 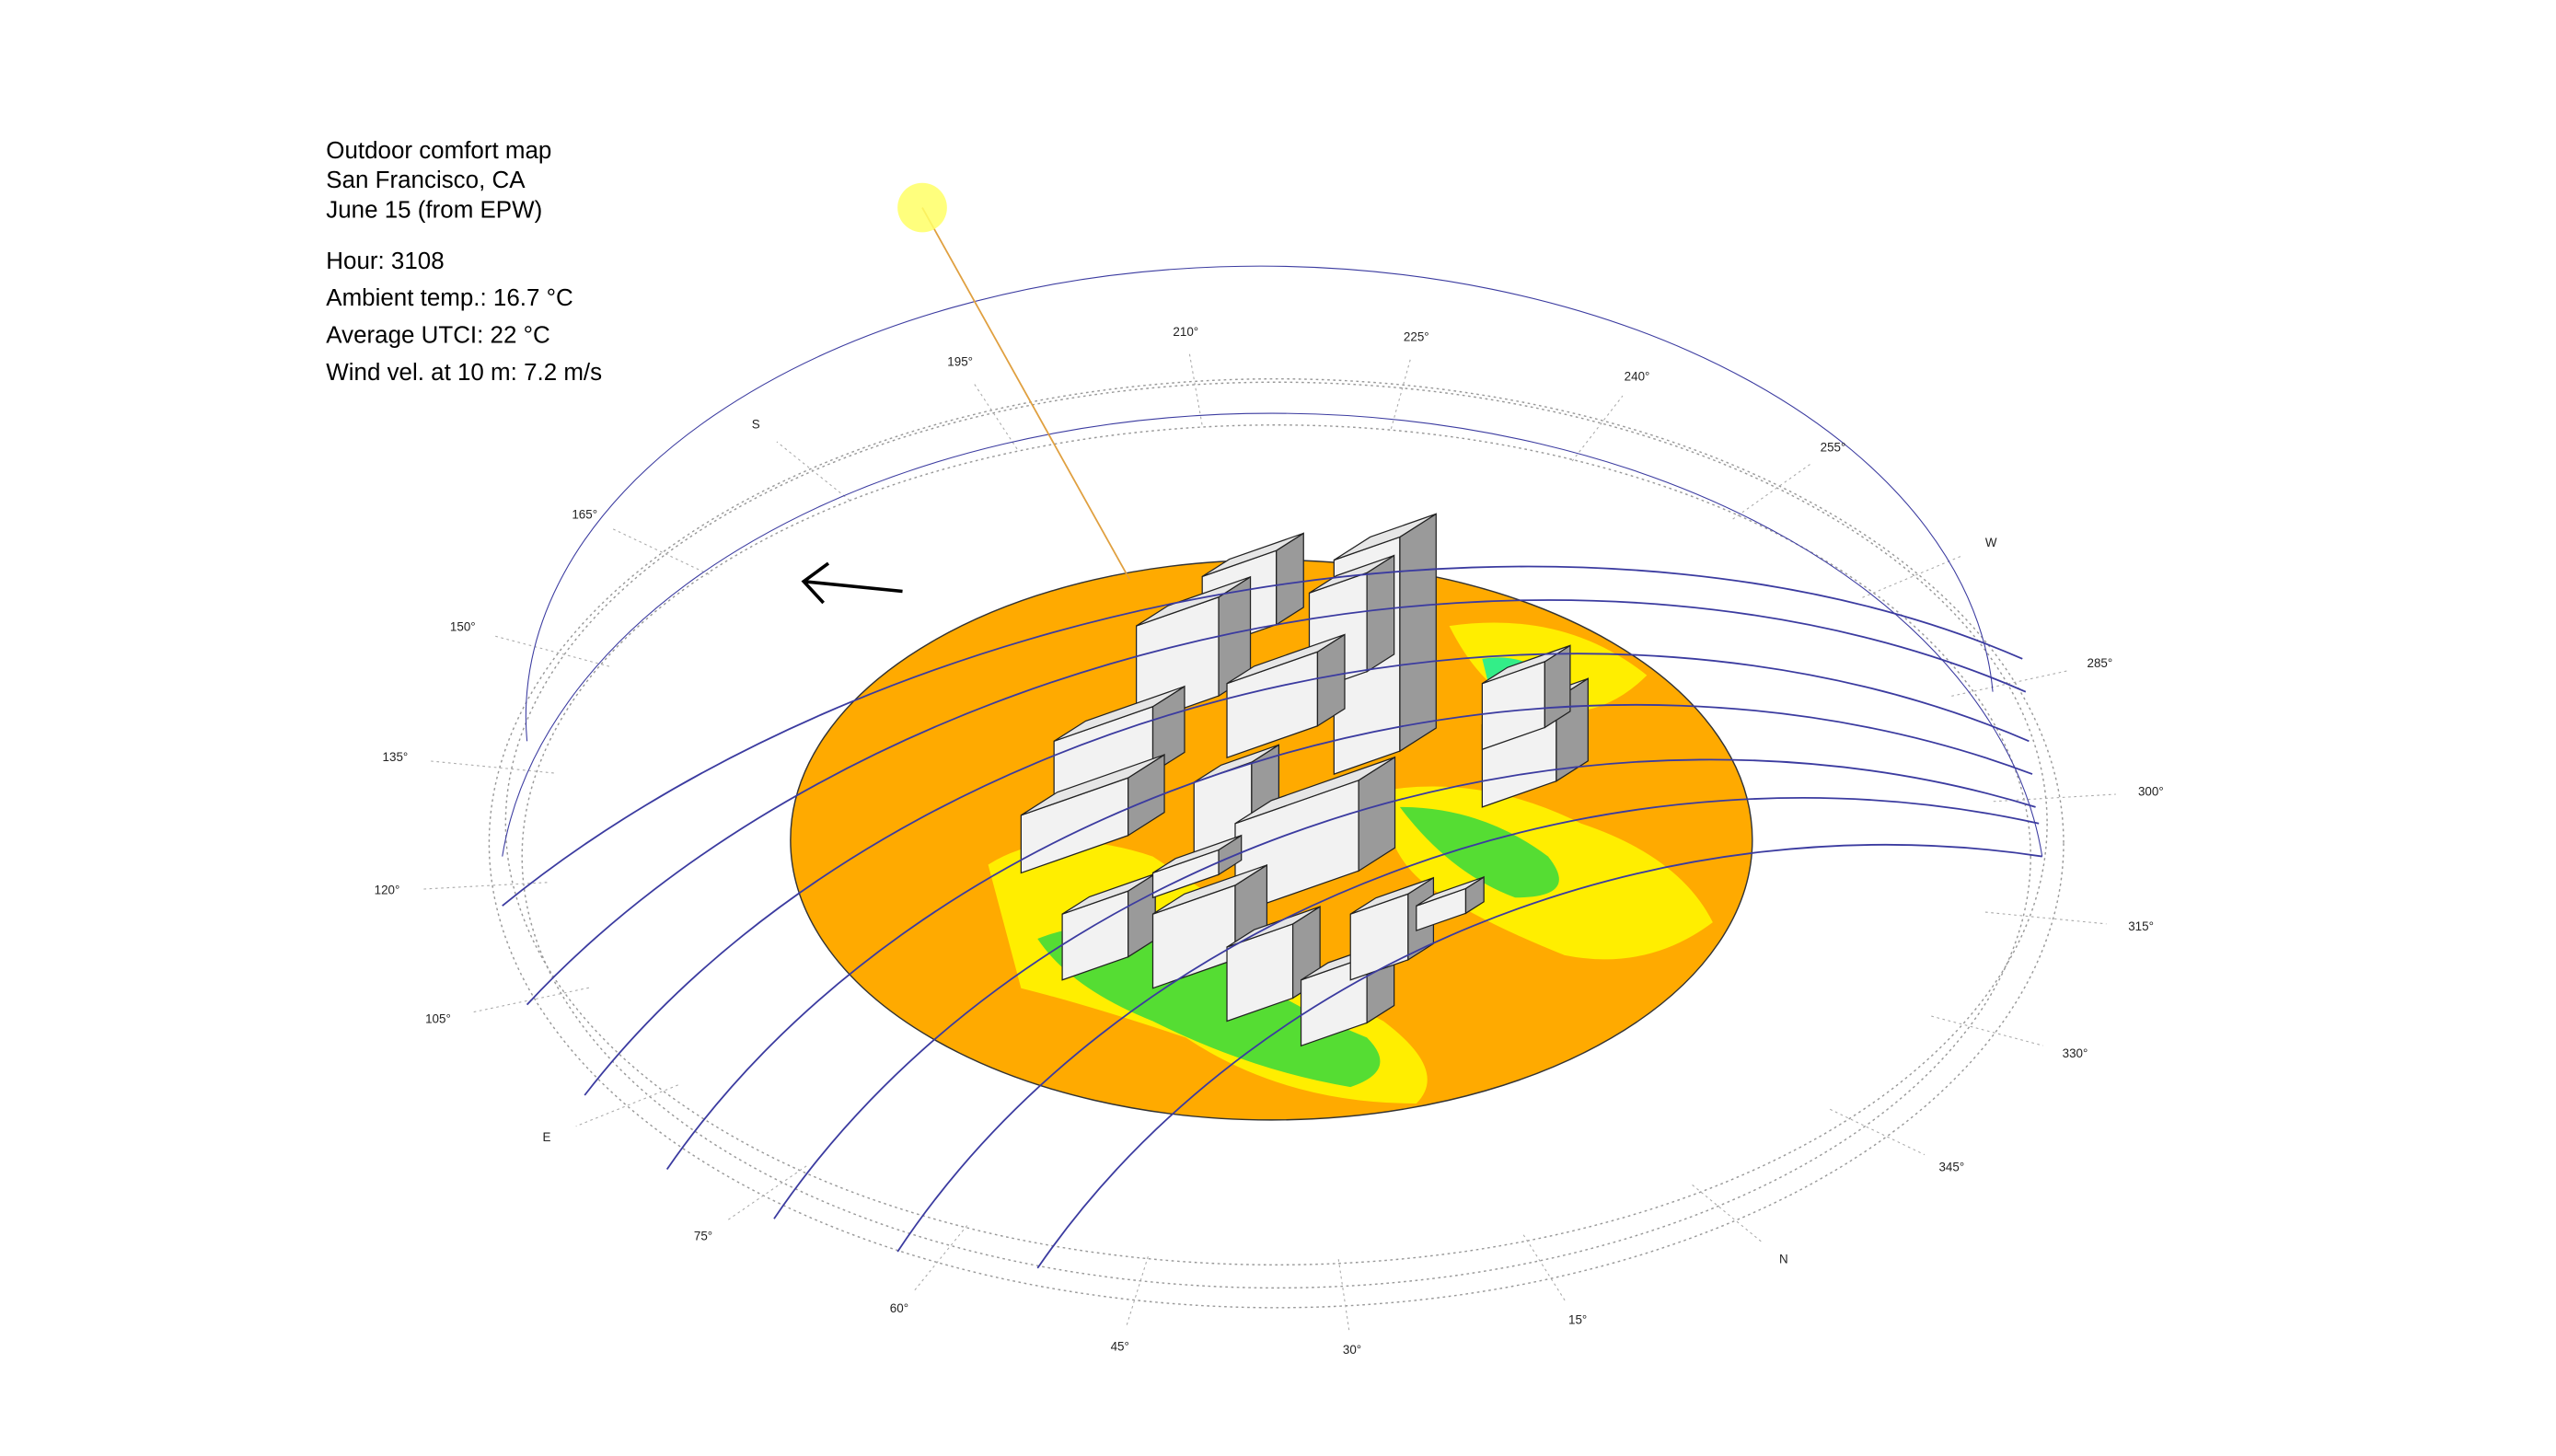 I want to click on compass-label: 225°, so click(x=1416, y=336).